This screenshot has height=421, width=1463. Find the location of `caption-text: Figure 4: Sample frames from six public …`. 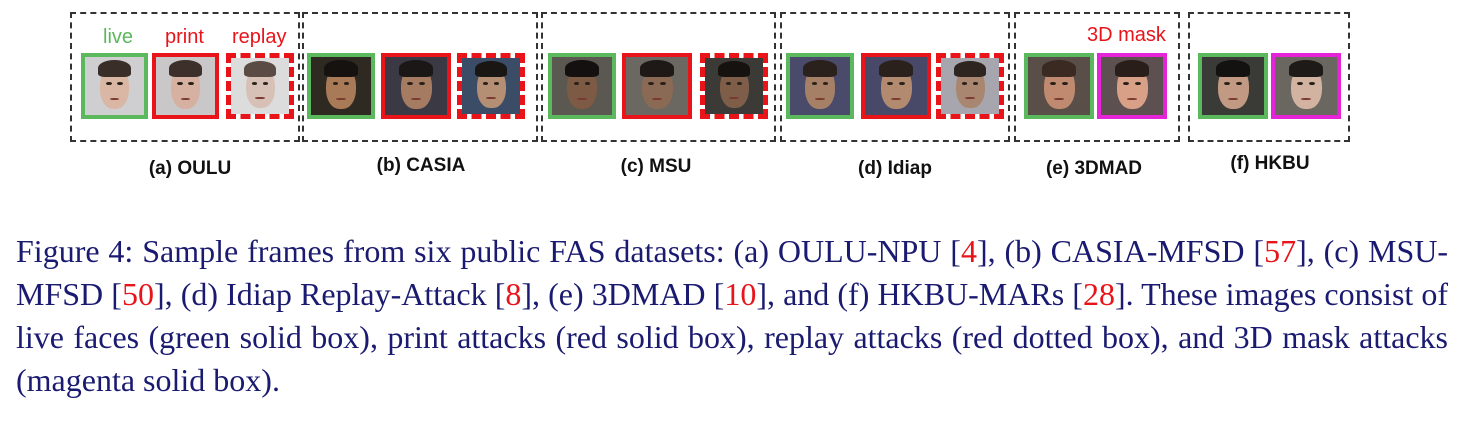

caption-text: Figure 4: Sample frames from six public … is located at coordinates (488, 251).